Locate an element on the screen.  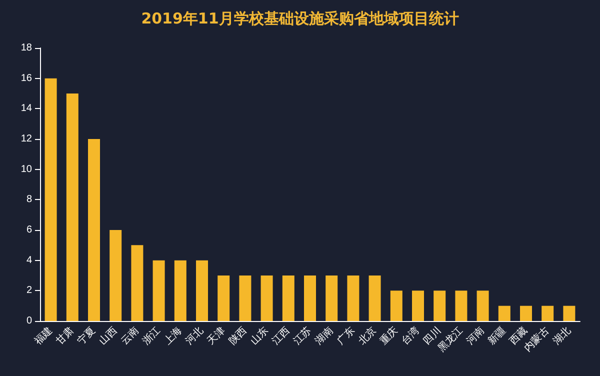
y-tick-label: 0 is located at coordinates (29, 321).